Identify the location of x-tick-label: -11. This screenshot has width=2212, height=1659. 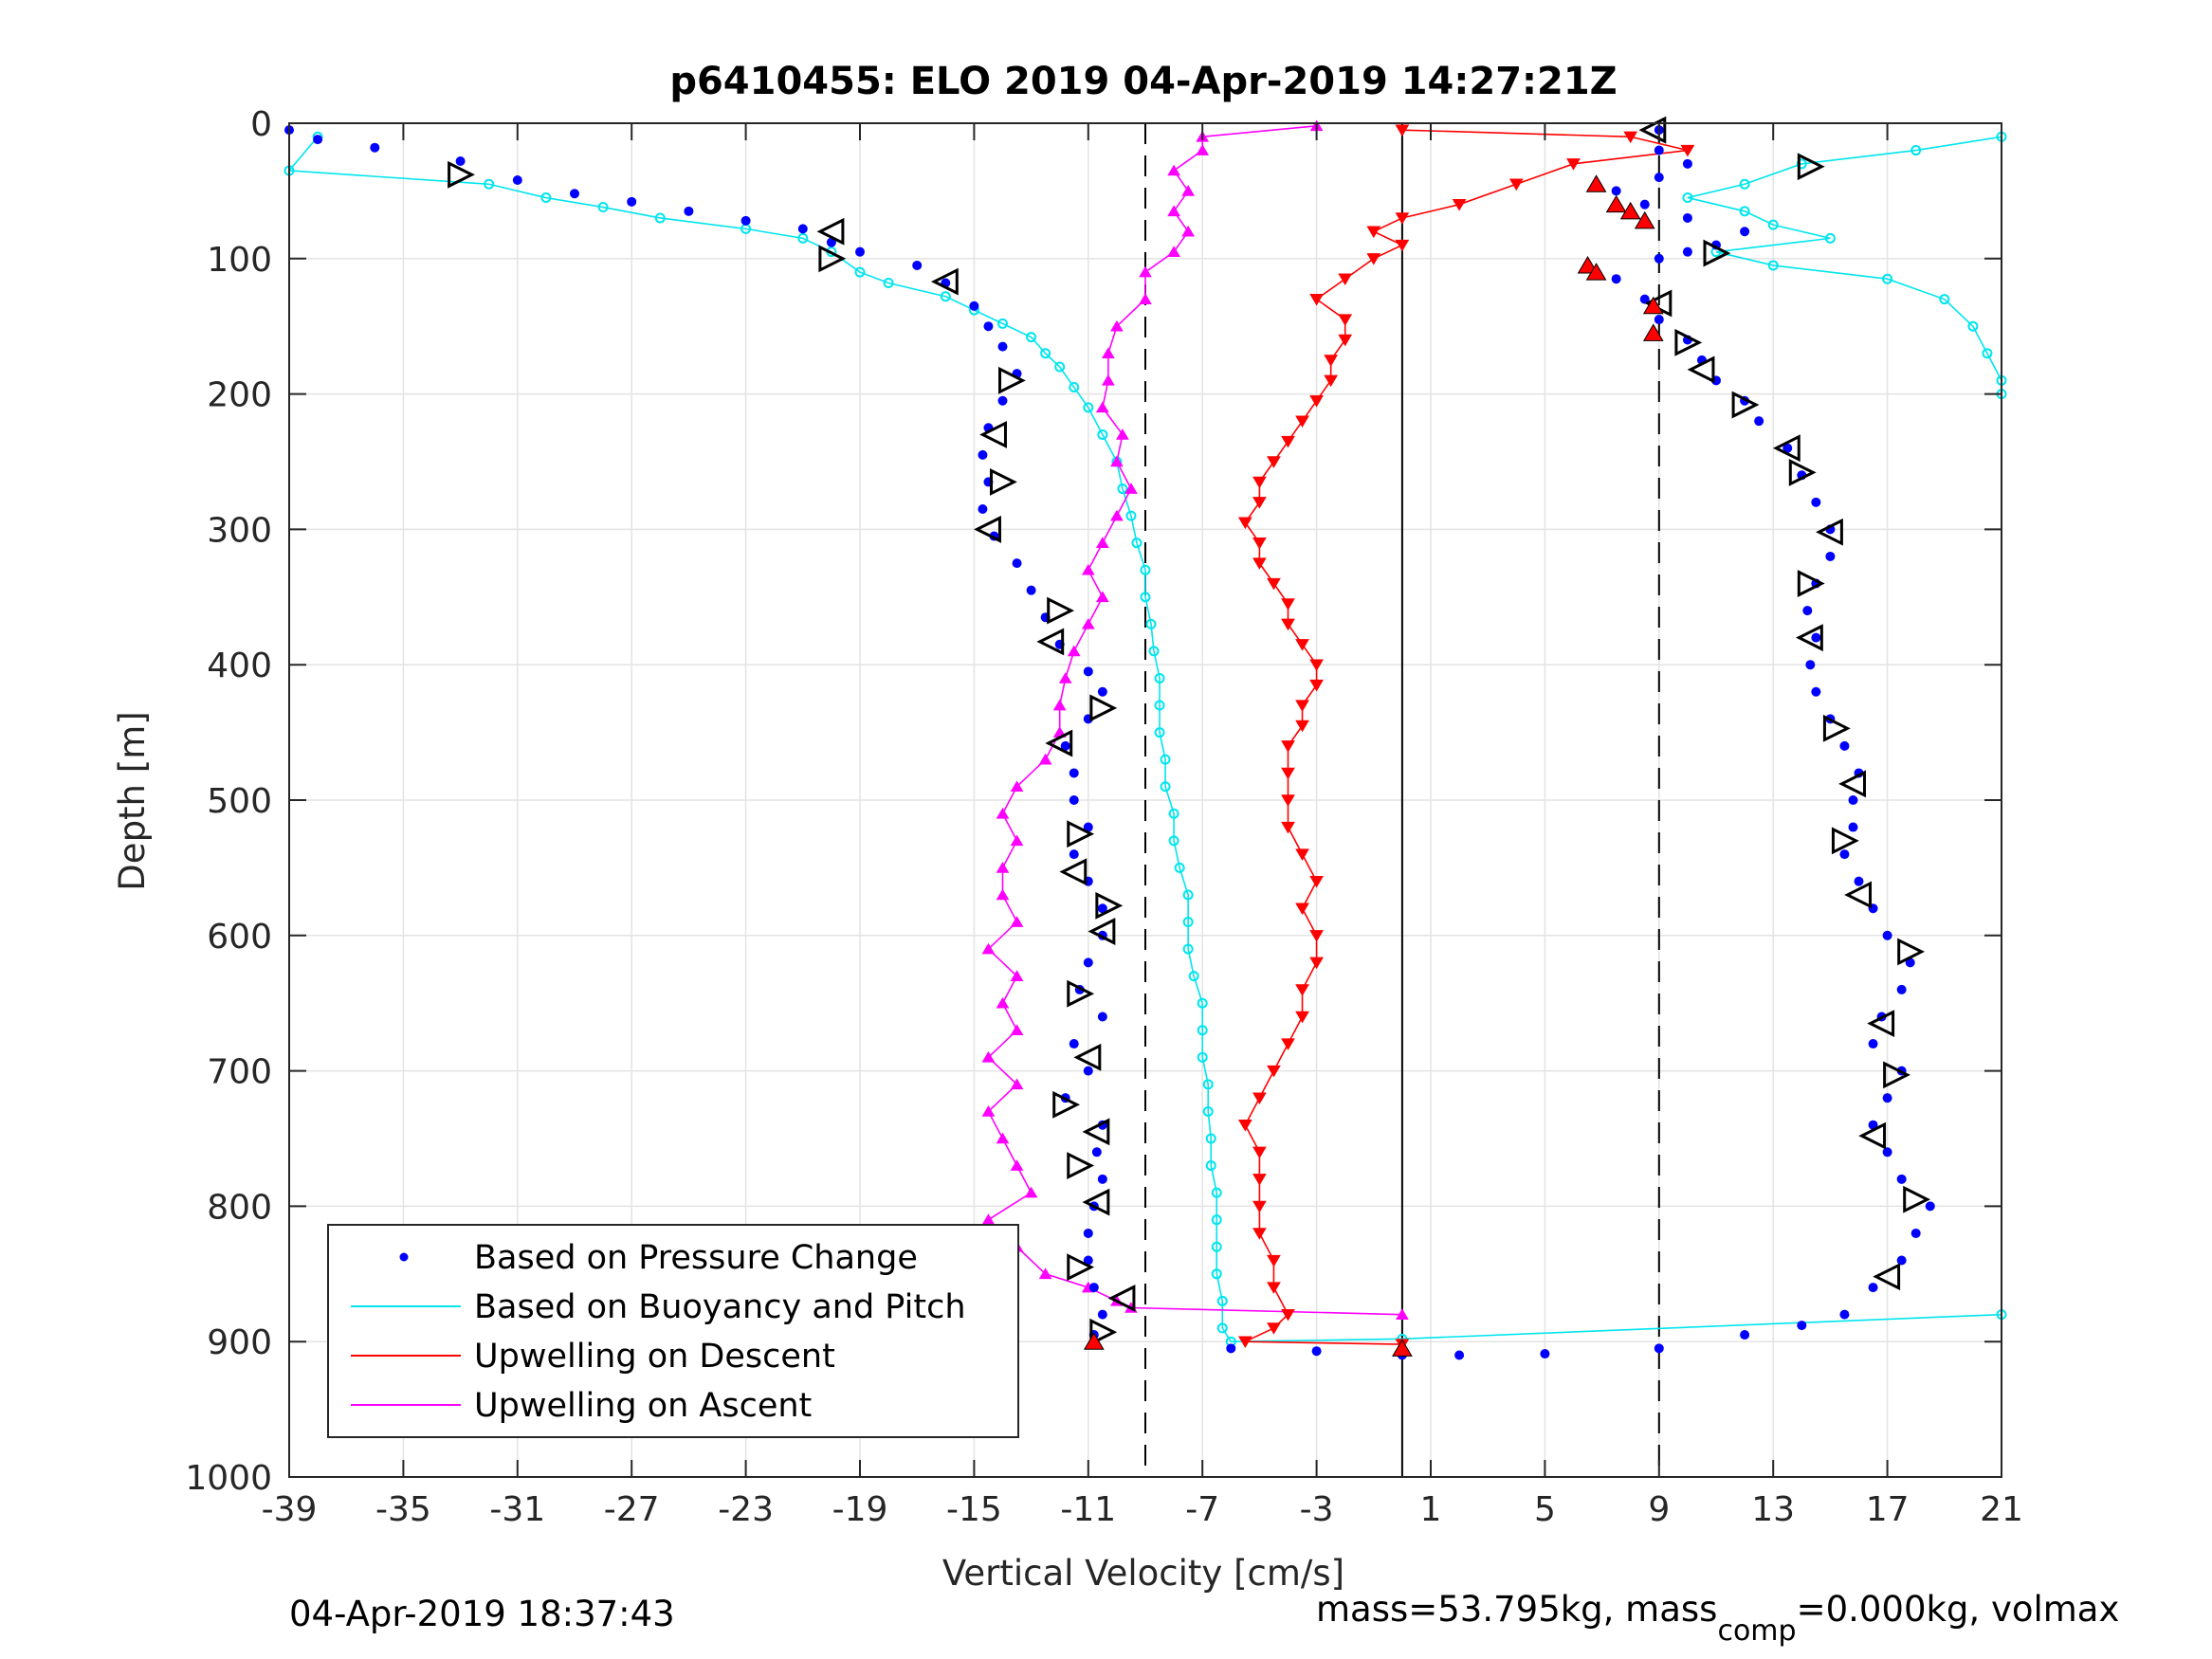
(1088, 1509).